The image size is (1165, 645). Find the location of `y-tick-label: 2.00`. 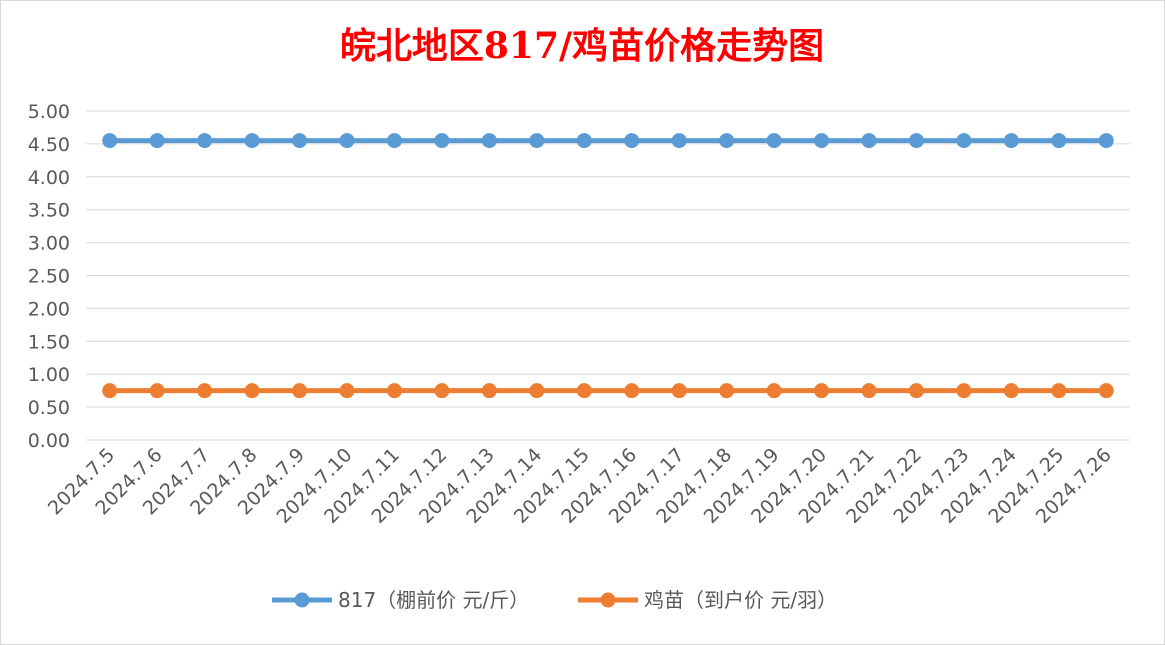

y-tick-label: 2.00 is located at coordinates (49, 309).